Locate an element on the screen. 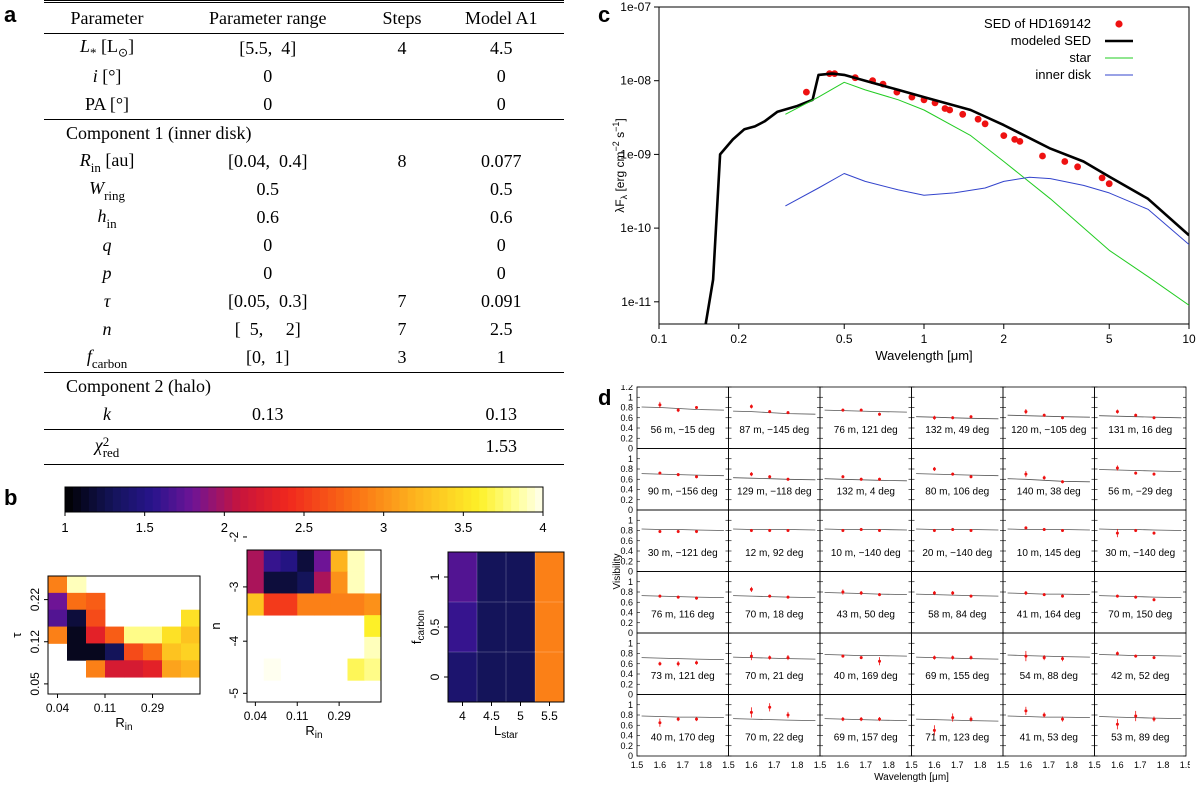 The image size is (1200, 785). baseline-label: 40 m, 169 deg is located at coordinates (866, 676).